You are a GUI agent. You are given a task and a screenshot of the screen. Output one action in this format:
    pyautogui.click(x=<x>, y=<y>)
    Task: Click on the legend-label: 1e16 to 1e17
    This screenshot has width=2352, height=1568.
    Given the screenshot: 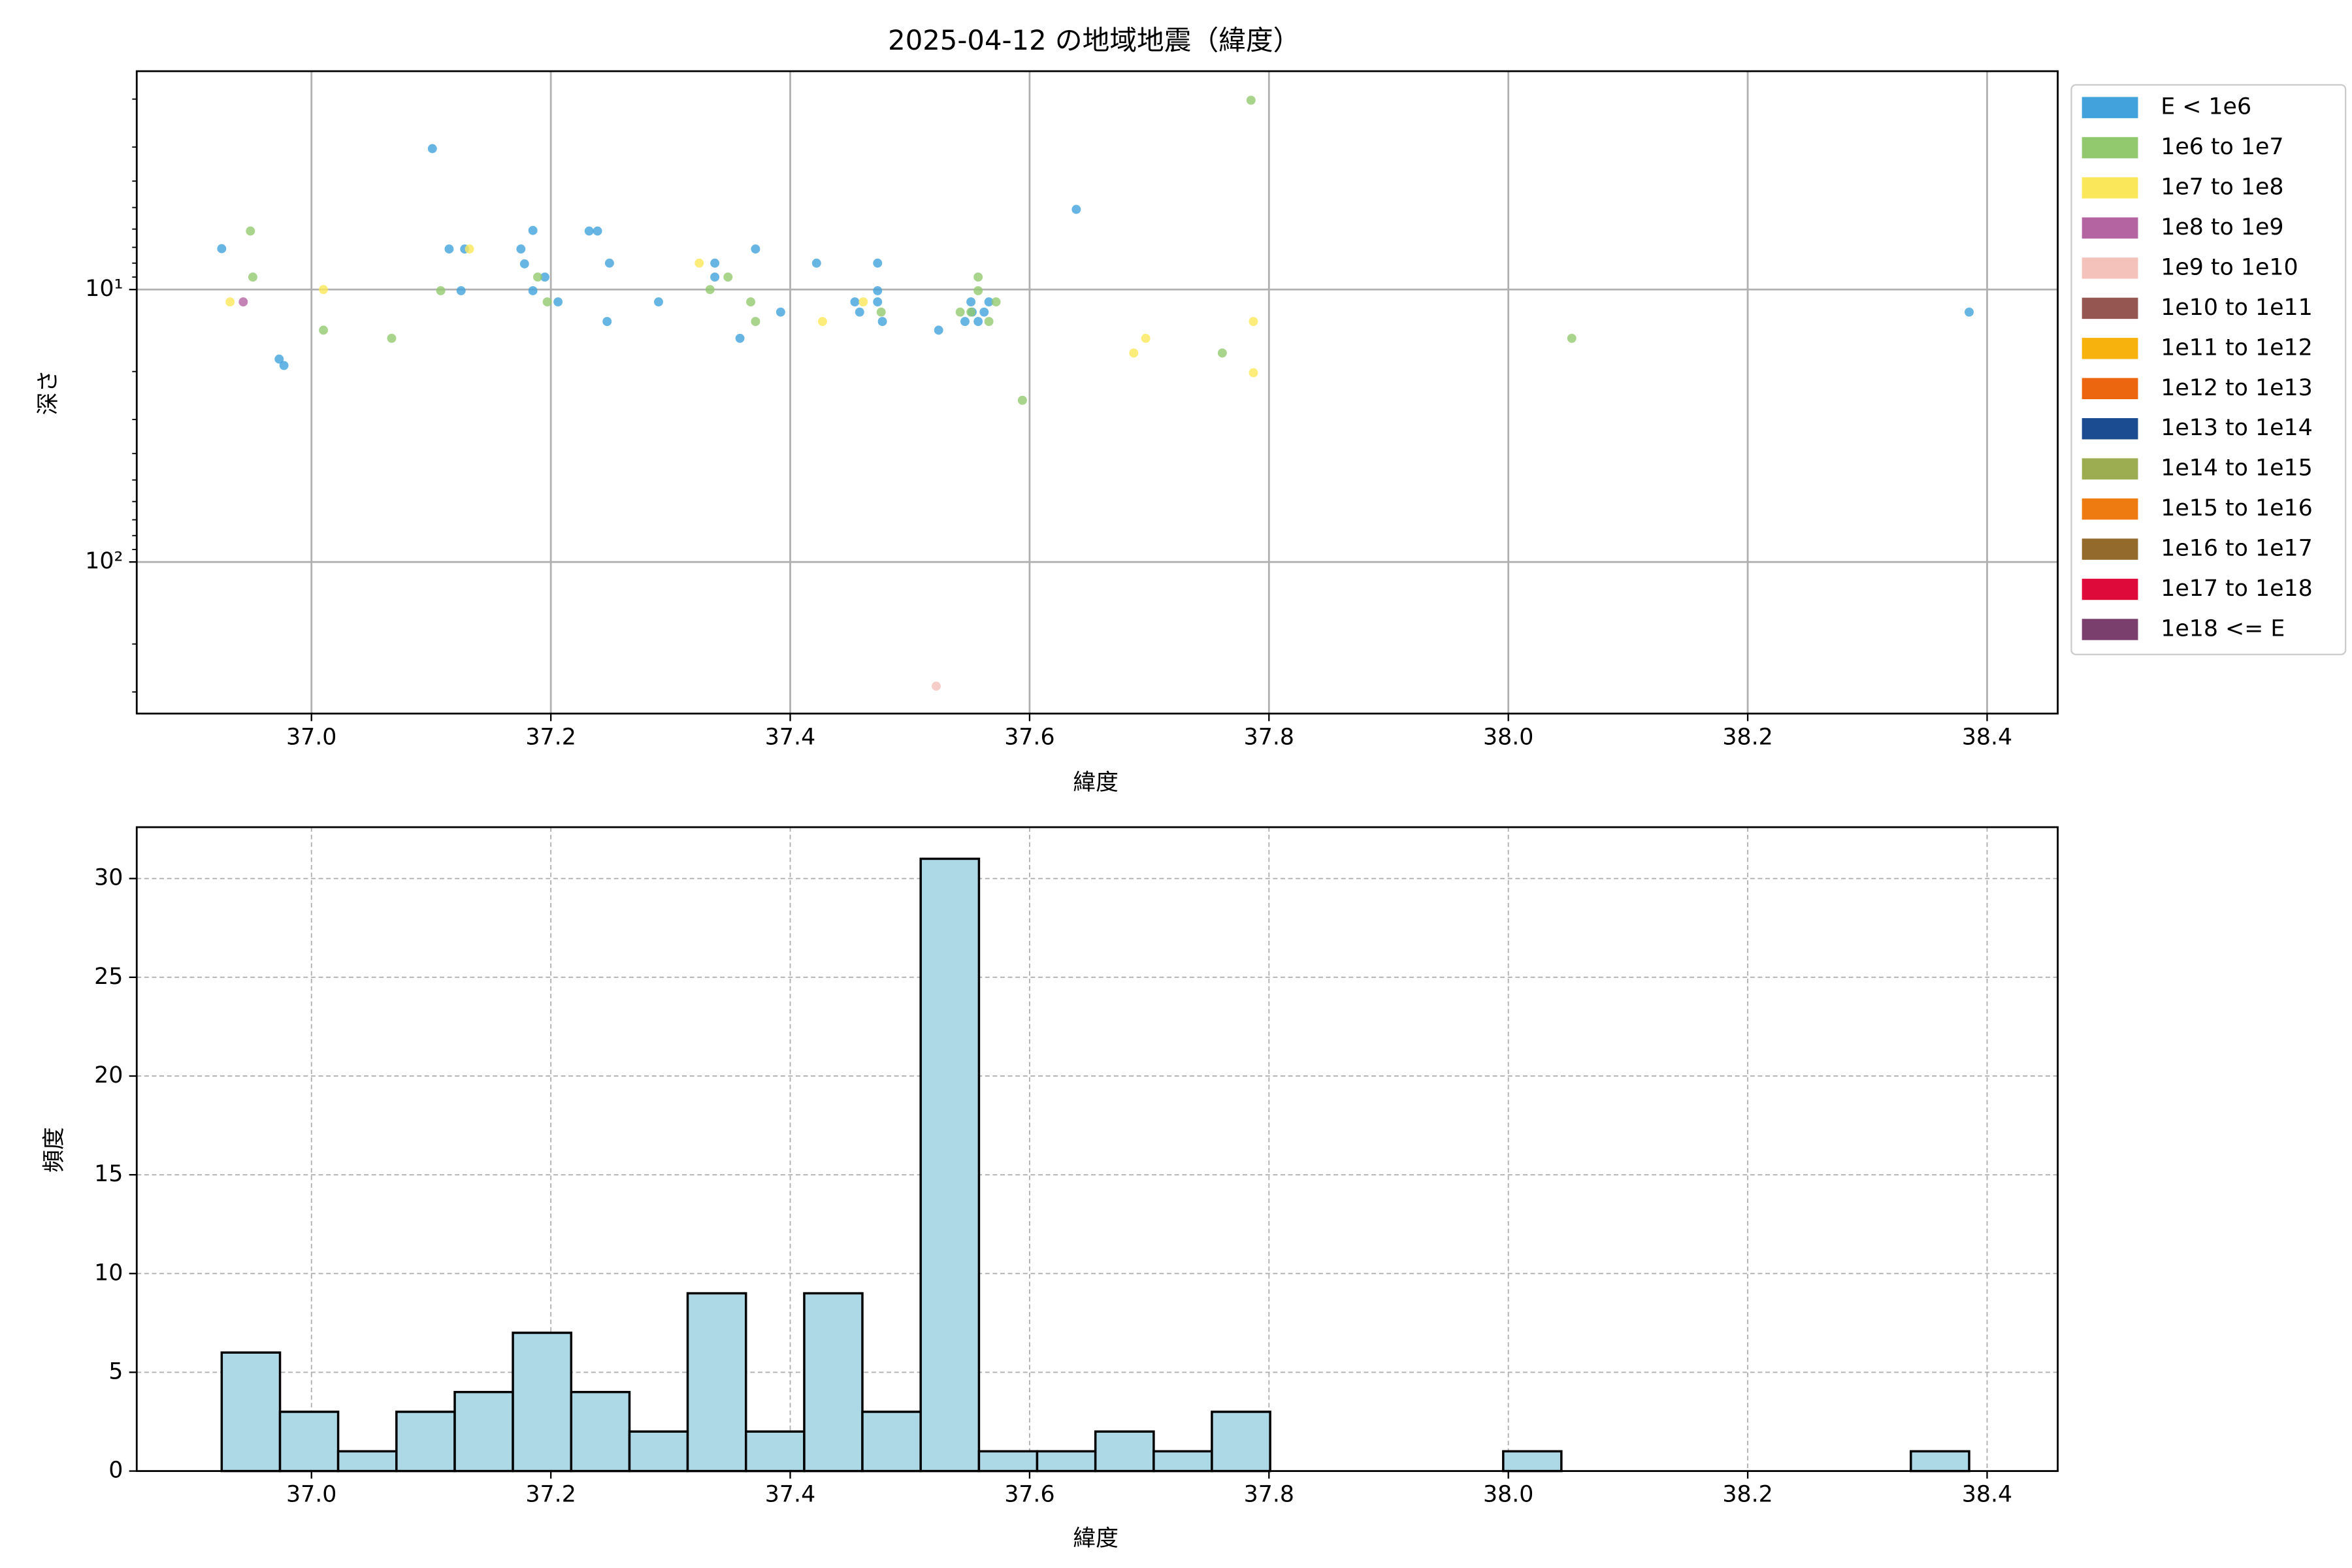 What is the action you would take?
    pyautogui.click(x=2237, y=549)
    